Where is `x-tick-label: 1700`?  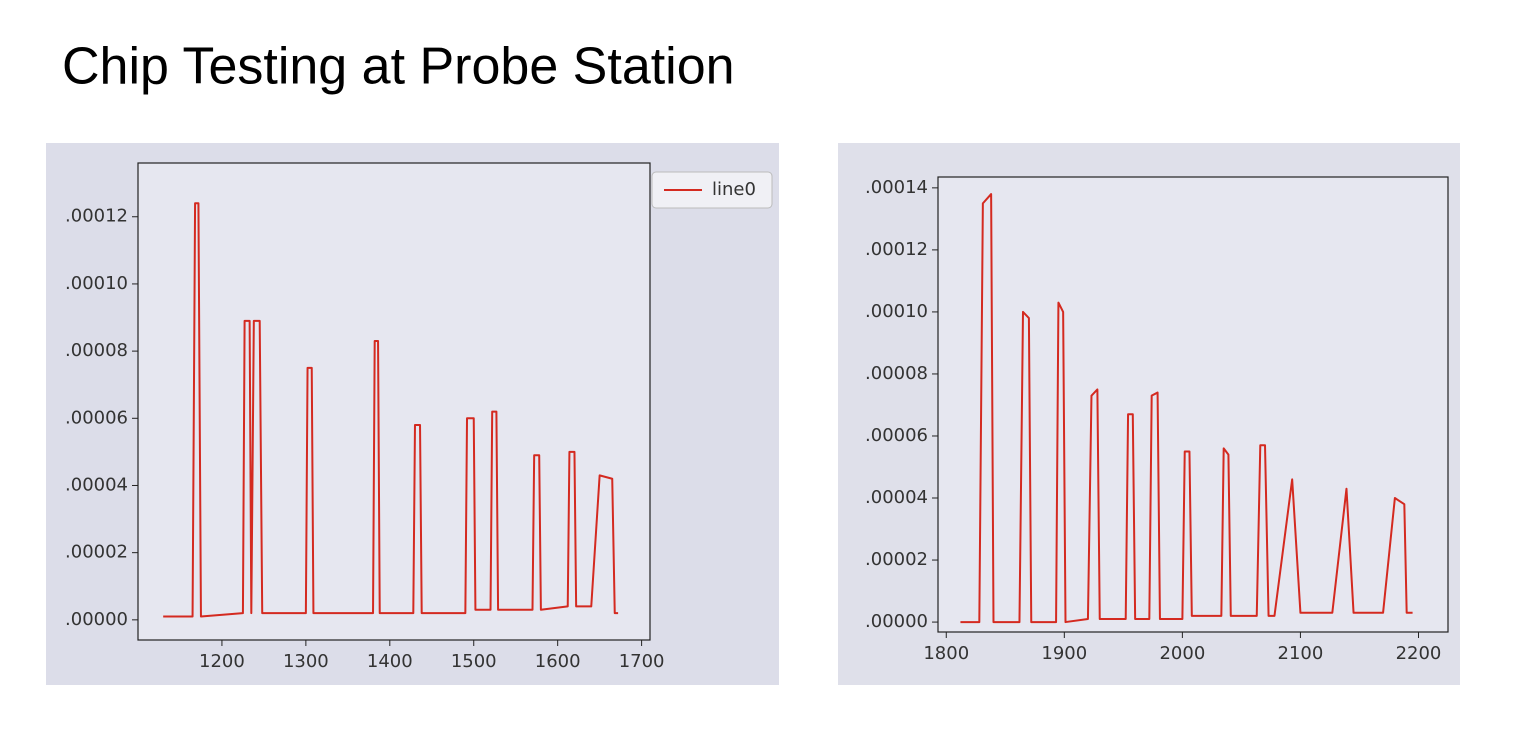
x-tick-label: 1700 is located at coordinates (642, 661).